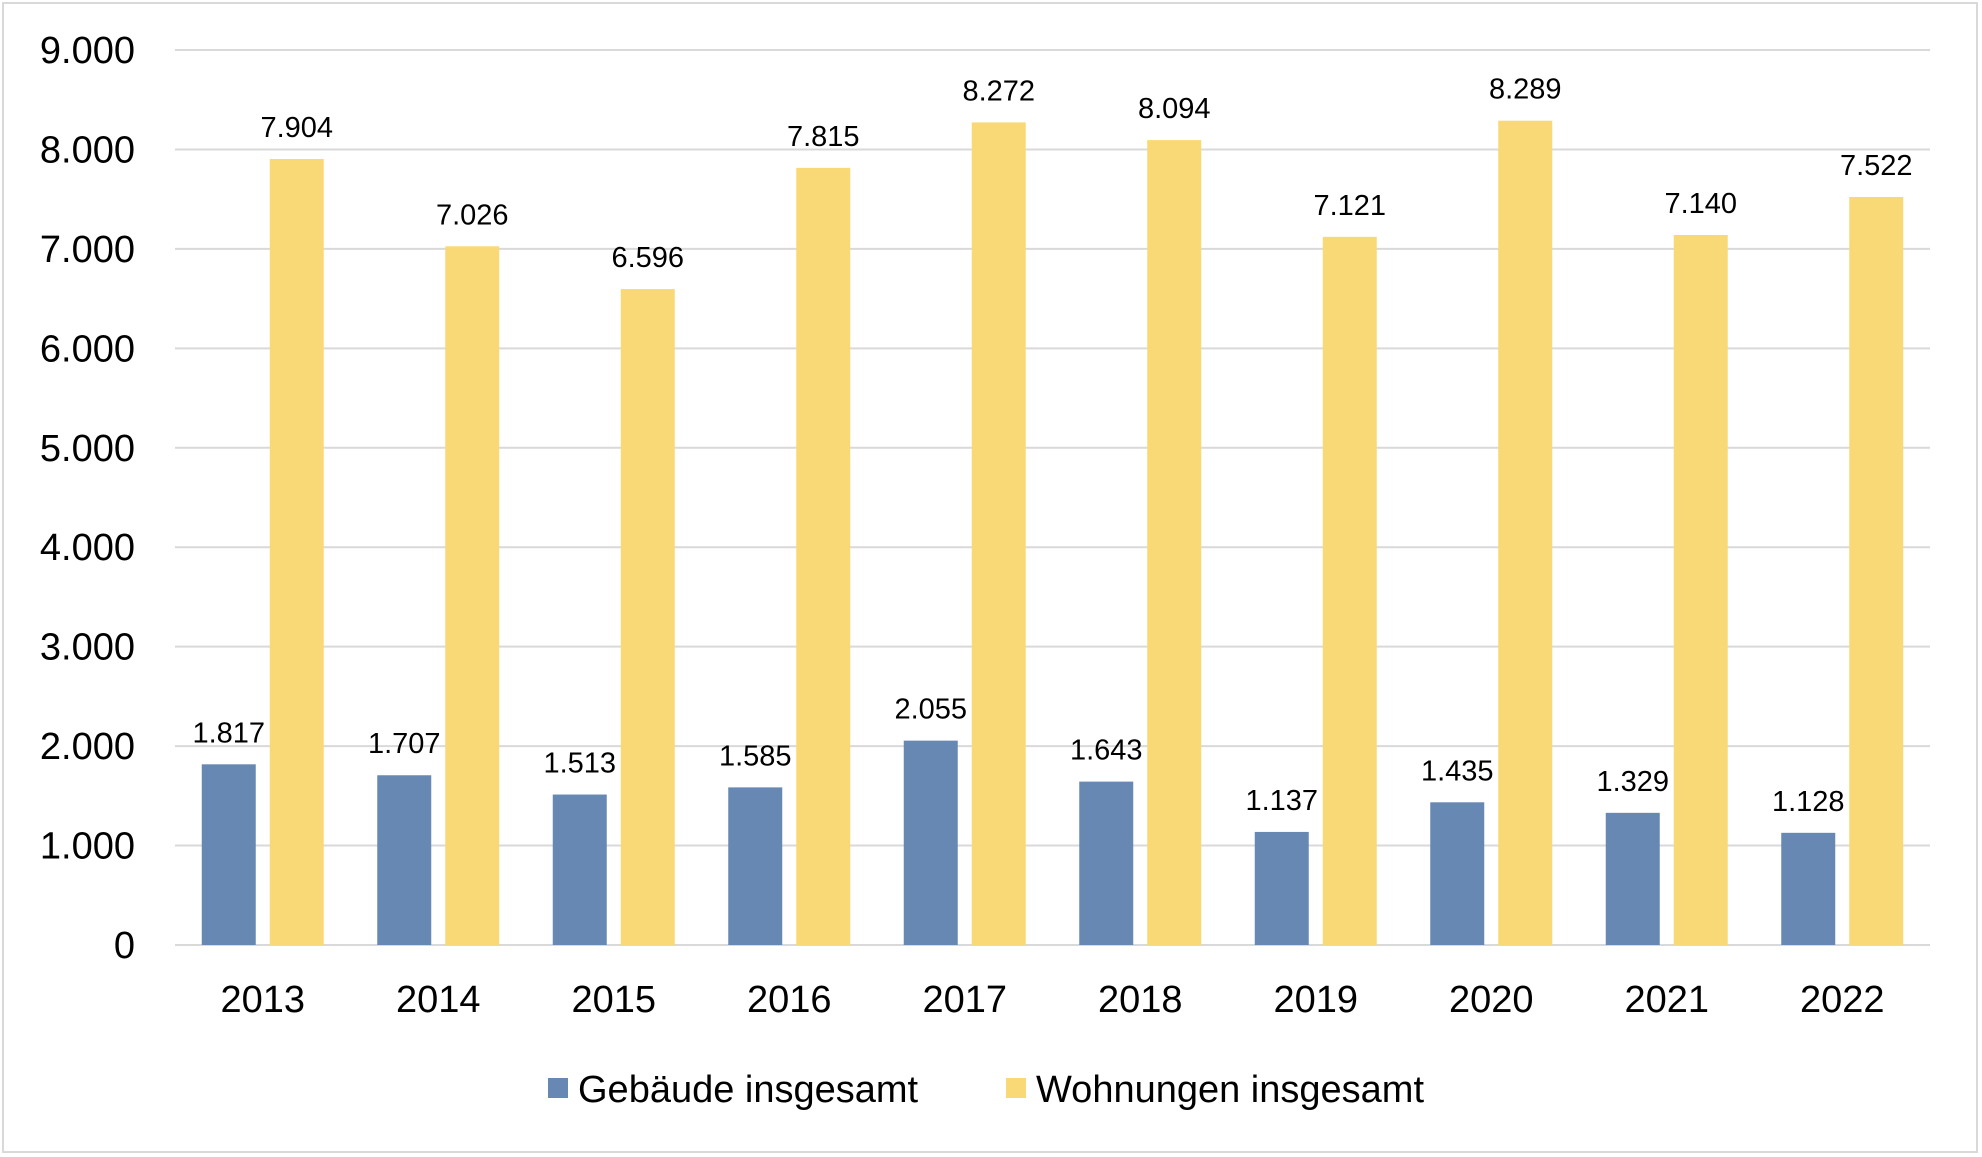 This screenshot has width=1982, height=1157. Describe the element at coordinates (579, 764) in the screenshot. I see `data-label-gebaeude-2015: 1.513` at that location.